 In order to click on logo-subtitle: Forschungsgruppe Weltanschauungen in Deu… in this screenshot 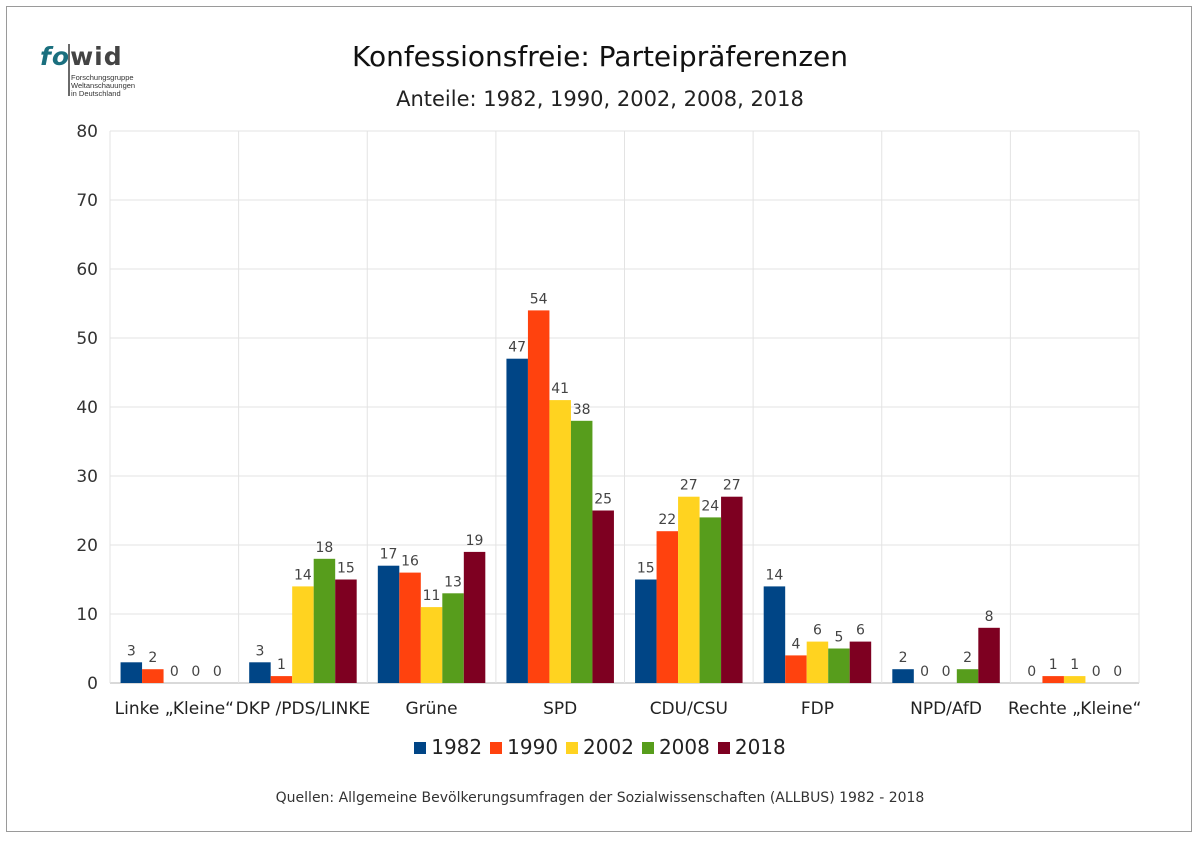, I will do `click(103, 86)`.